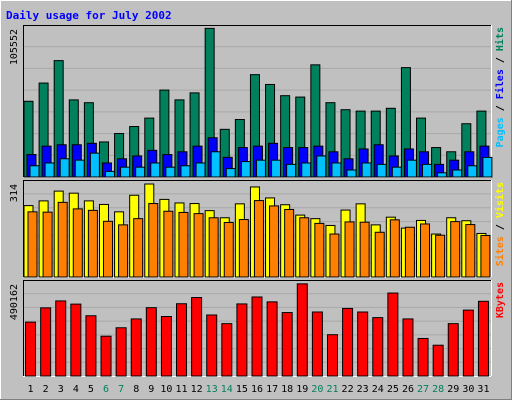 The height and width of the screenshot is (400, 512). What do you see at coordinates (14, 47) in the screenshot?
I see `y-max-label: 105552` at bounding box center [14, 47].